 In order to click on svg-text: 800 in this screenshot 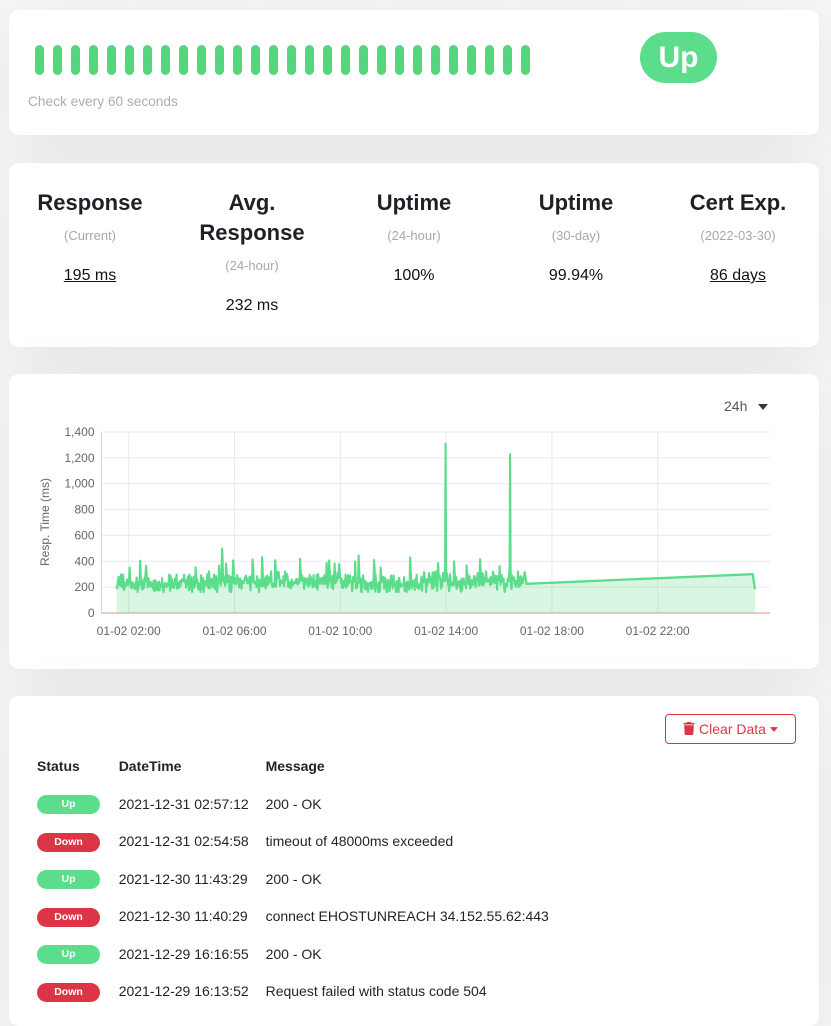, I will do `click(84, 510)`.